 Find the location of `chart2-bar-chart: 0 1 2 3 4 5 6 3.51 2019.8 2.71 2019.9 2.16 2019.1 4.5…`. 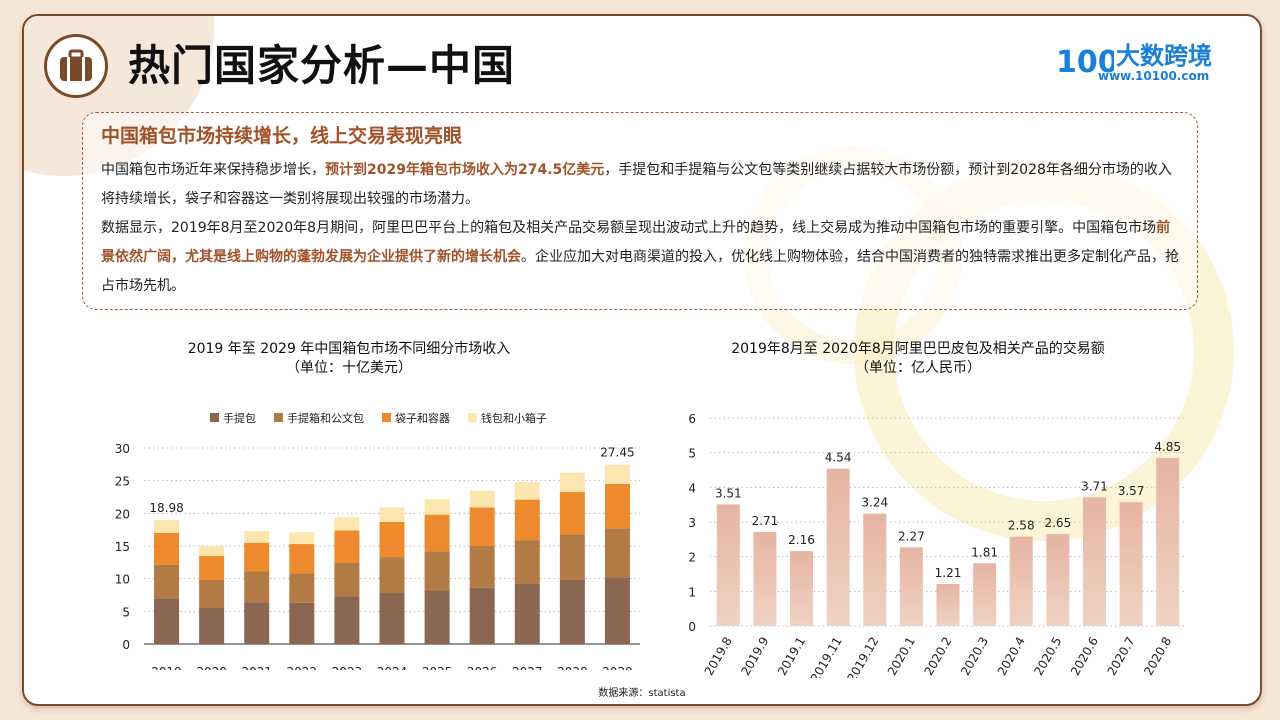

chart2-bar-chart: 0 1 2 3 4 5 6 3.51 2019.8 2.71 2019.9 2.16 2019.1 4.5… is located at coordinates (937, 545).